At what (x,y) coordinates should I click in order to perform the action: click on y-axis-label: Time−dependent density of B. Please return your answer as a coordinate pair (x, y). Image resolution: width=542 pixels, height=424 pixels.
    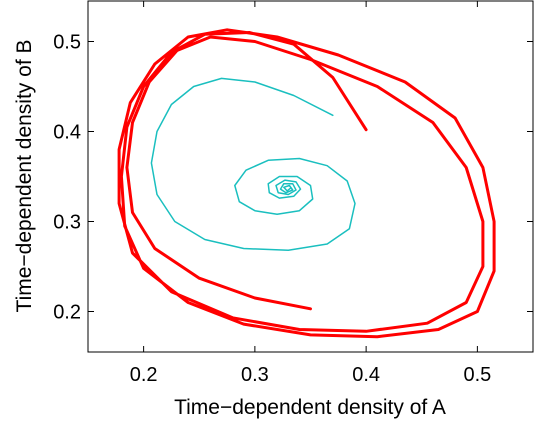
    Looking at the image, I should click on (24, 176).